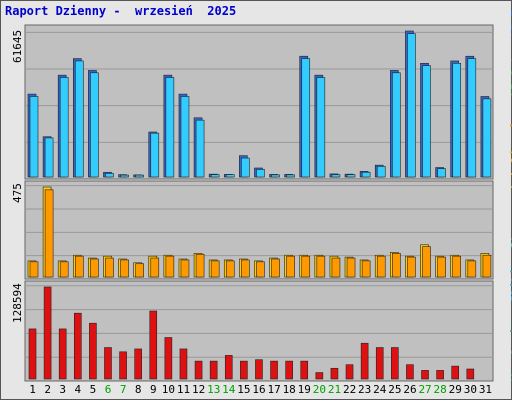 The height and width of the screenshot is (401, 512). I want to click on x-tick-label: 29, so click(455, 389).